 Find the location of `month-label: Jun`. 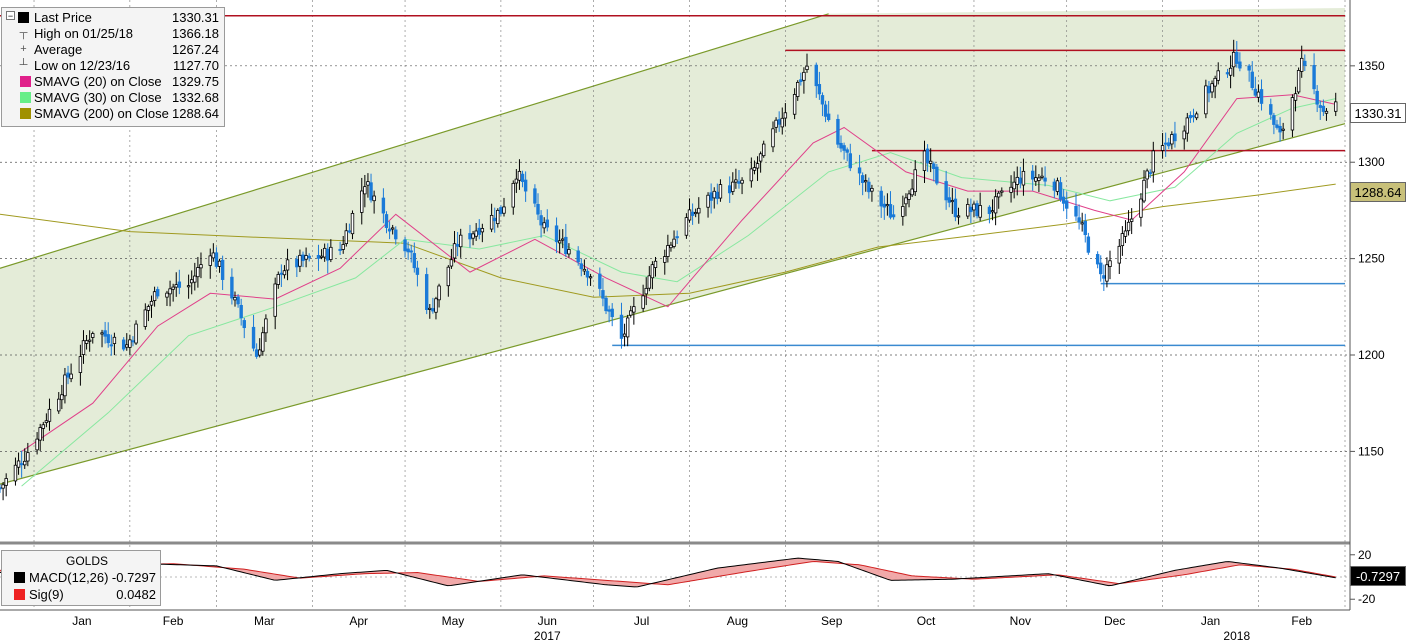

month-label: Jun is located at coordinates (547, 621).